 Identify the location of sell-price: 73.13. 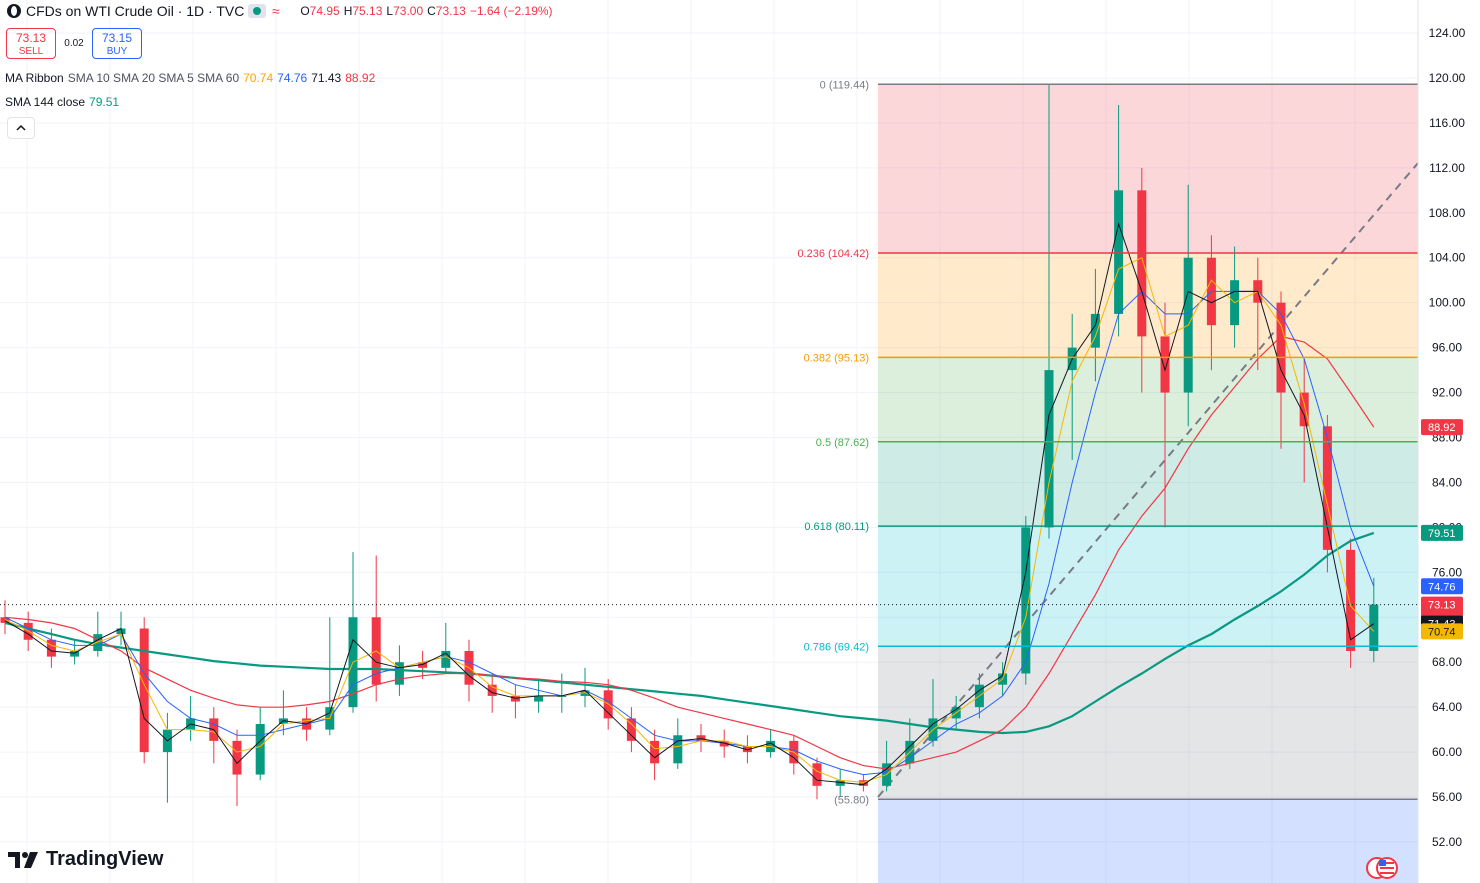
(31, 38).